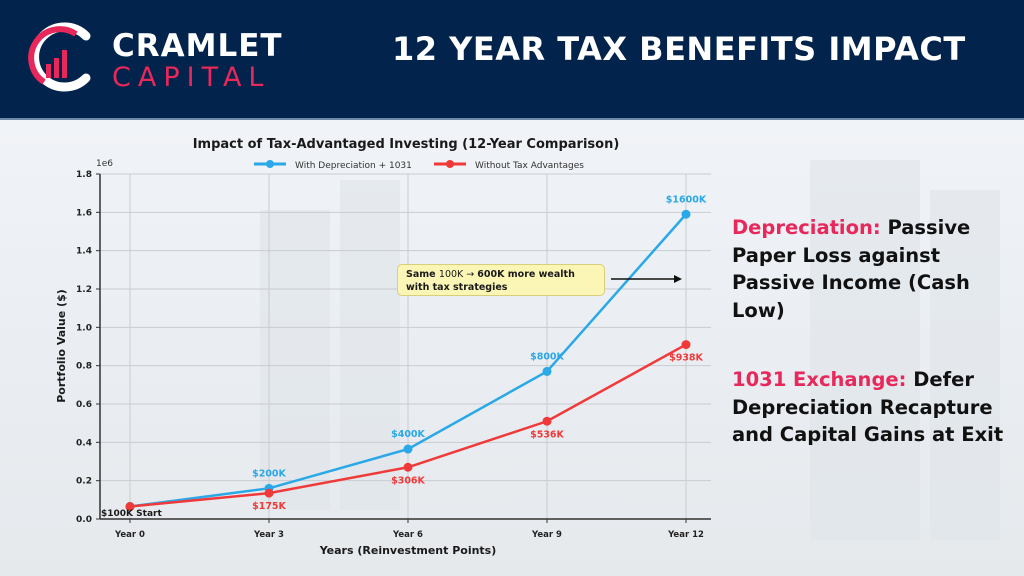 The image size is (1024, 576). What do you see at coordinates (546, 535) in the screenshot?
I see `x-tick-label: Year 9` at bounding box center [546, 535].